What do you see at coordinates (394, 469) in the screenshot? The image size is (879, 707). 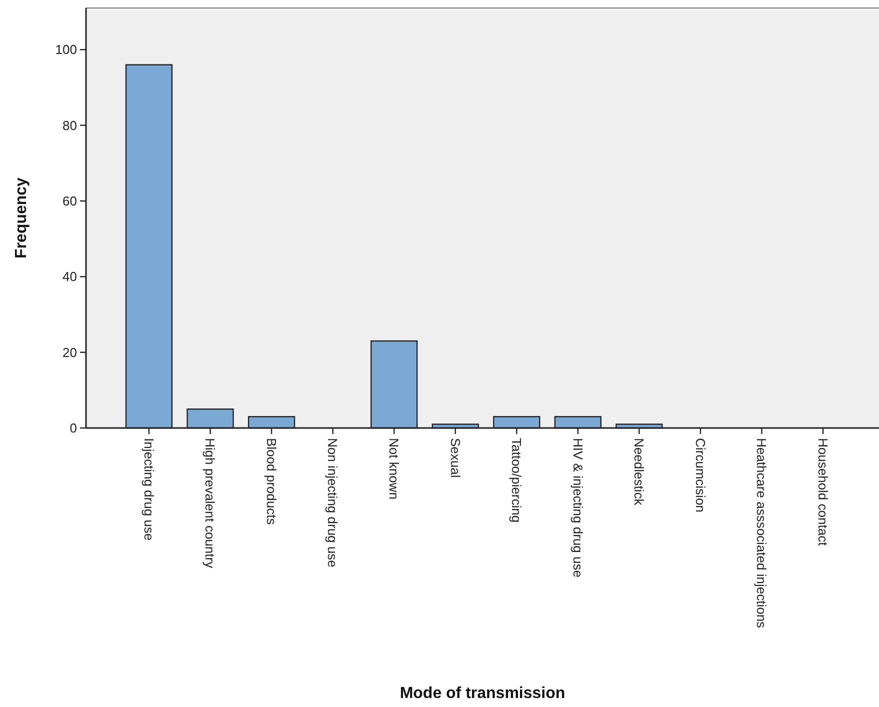 I see `x-tick-label: Not known` at bounding box center [394, 469].